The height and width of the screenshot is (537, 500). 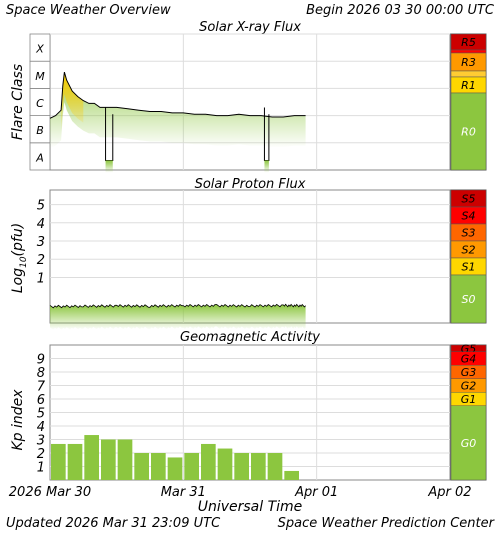 What do you see at coordinates (468, 85) in the screenshot?
I see `xray-scale-label: R1` at bounding box center [468, 85].